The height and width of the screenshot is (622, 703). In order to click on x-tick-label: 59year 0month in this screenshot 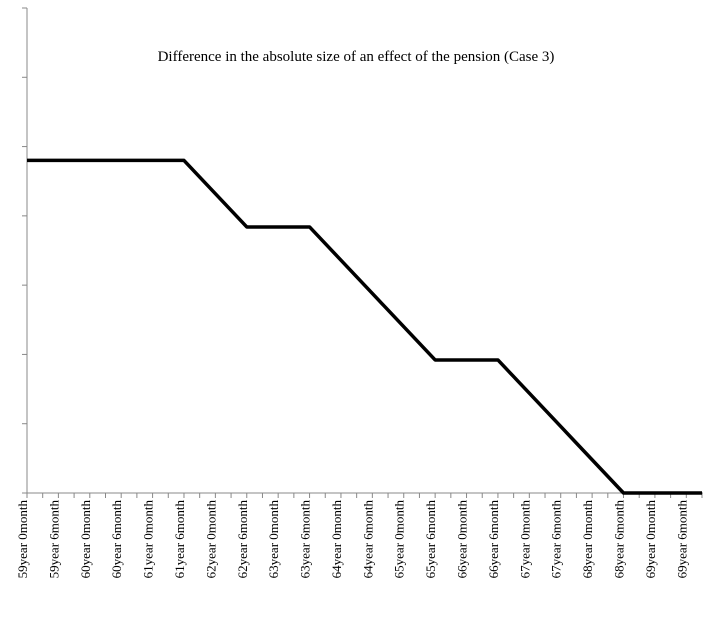, I will do `click(22, 539)`.